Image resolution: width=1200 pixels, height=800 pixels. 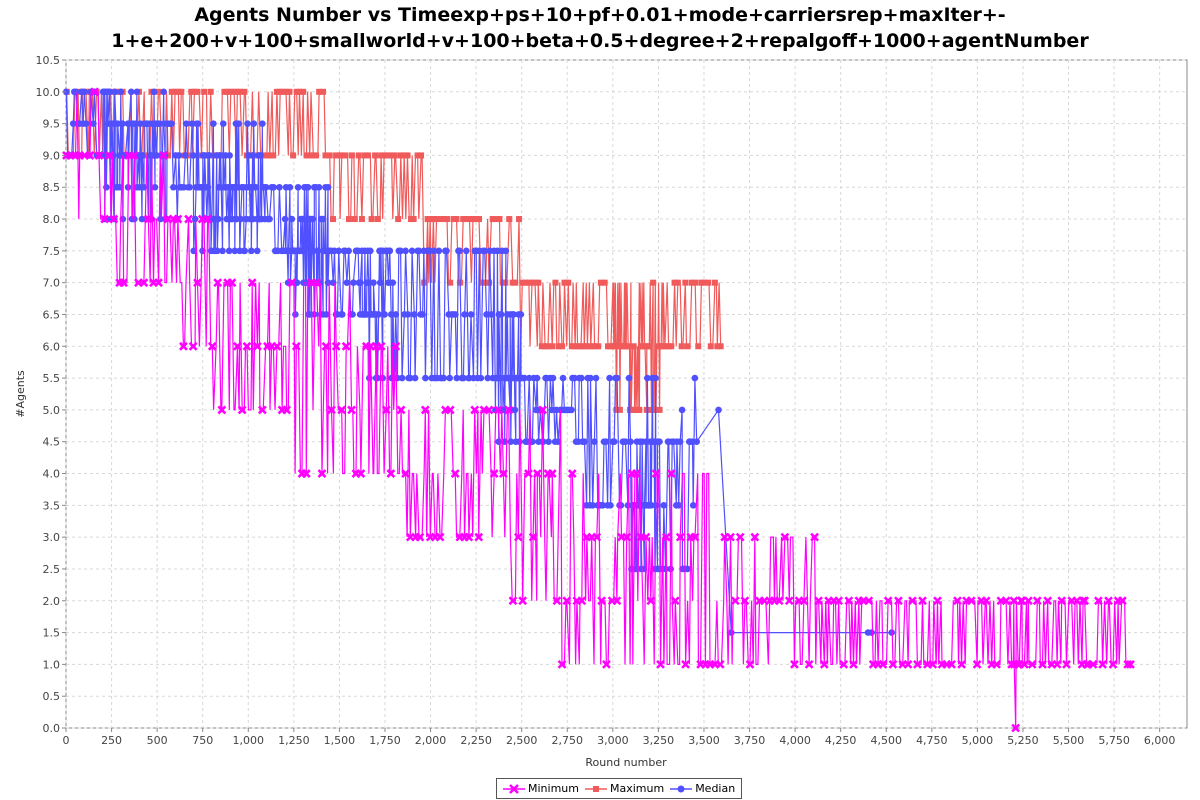 I want to click on y-tick-label: 8.0, so click(x=52, y=219).